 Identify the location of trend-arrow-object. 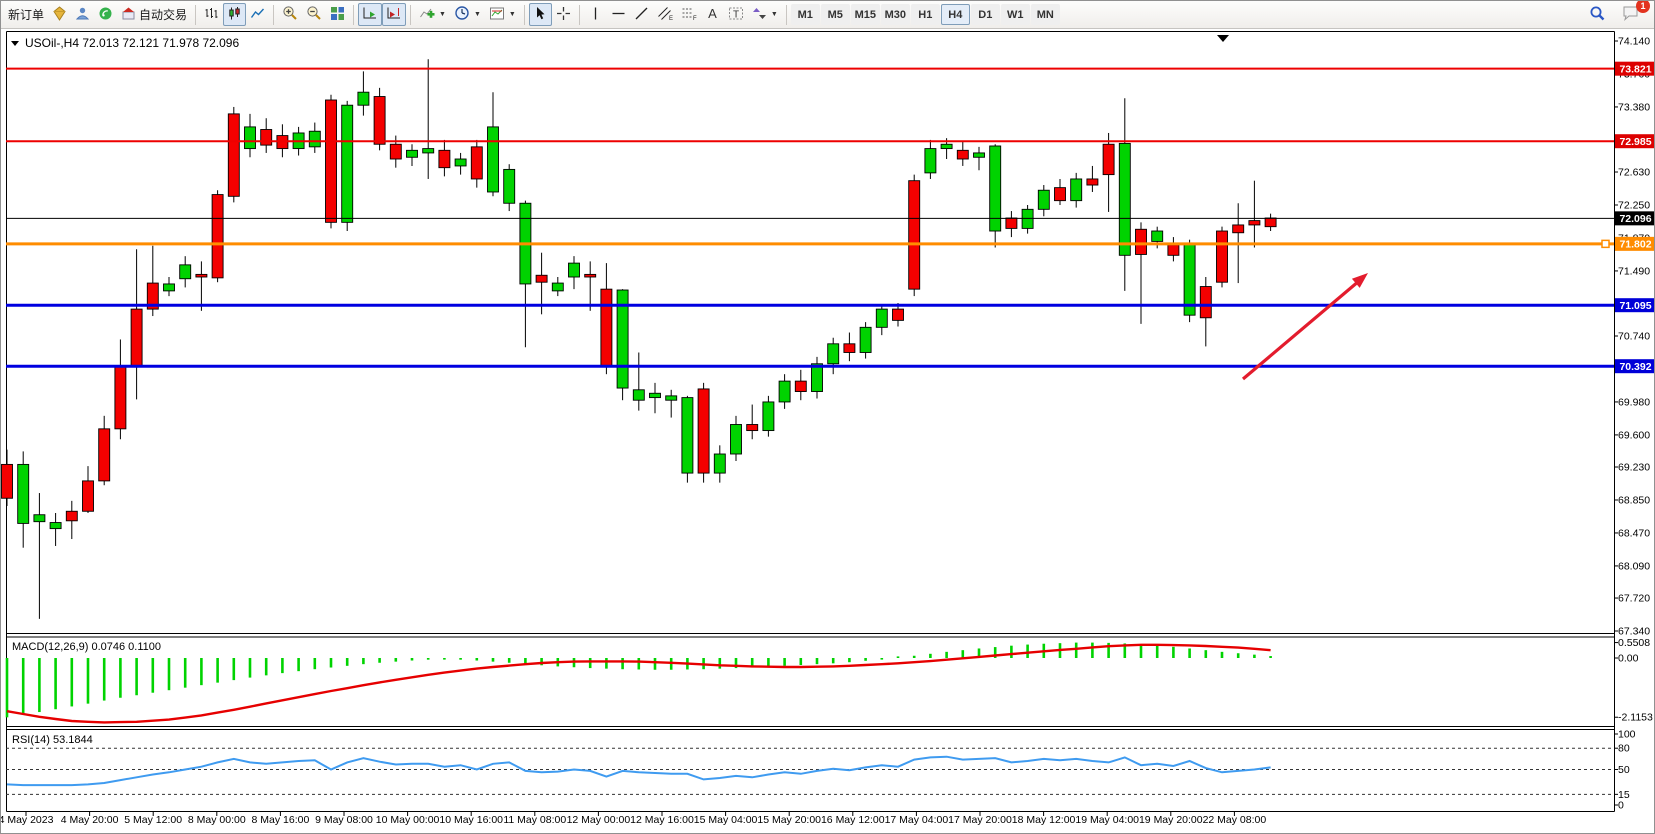
(1304, 327).